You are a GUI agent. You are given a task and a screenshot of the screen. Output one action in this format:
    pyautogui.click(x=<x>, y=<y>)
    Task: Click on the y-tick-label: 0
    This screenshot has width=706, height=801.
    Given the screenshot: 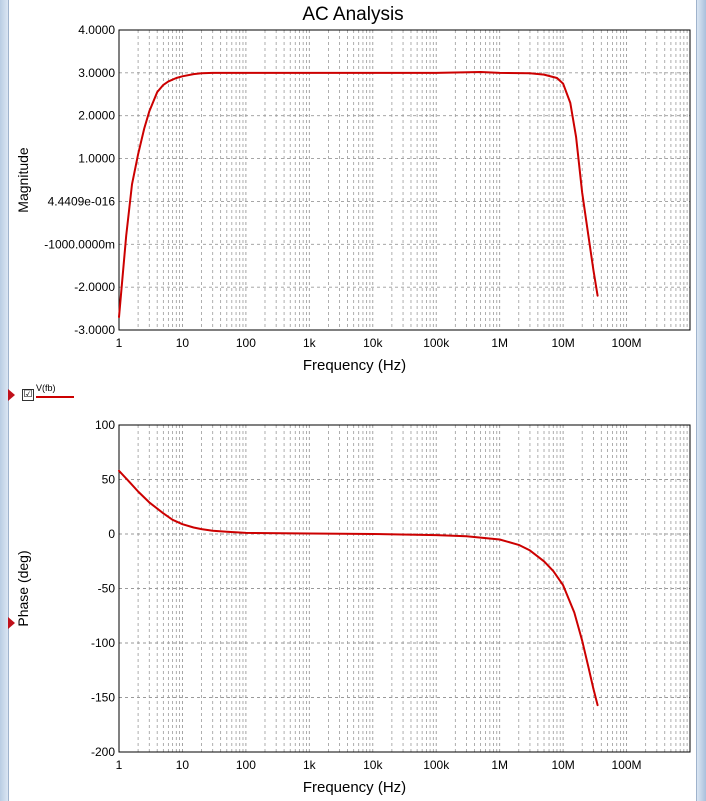 What is the action you would take?
    pyautogui.click(x=111, y=534)
    